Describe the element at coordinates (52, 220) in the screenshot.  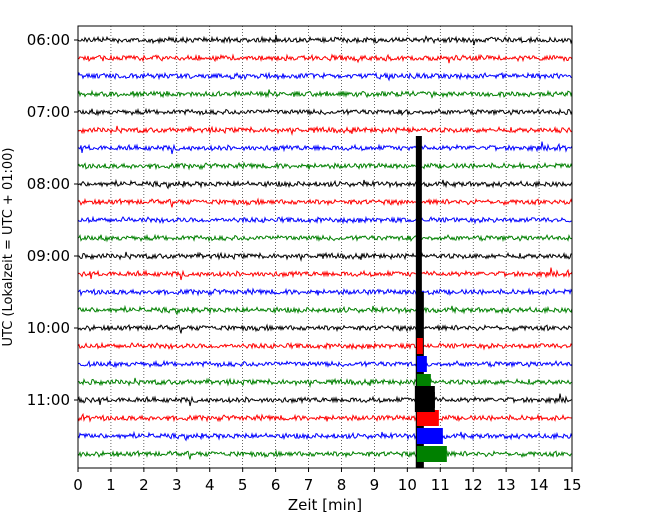
I see `y-axis-ticks: 06:00 07:00 08:00 09:00 10:00 11:00` at that location.